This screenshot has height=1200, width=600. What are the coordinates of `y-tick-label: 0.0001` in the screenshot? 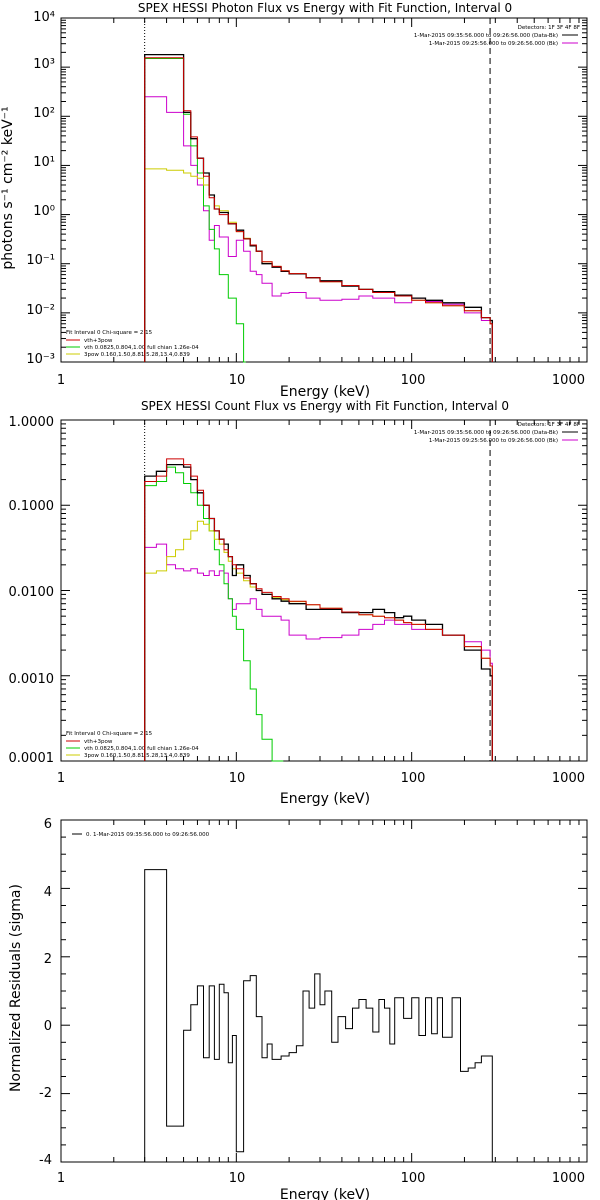 It's located at (32, 758).